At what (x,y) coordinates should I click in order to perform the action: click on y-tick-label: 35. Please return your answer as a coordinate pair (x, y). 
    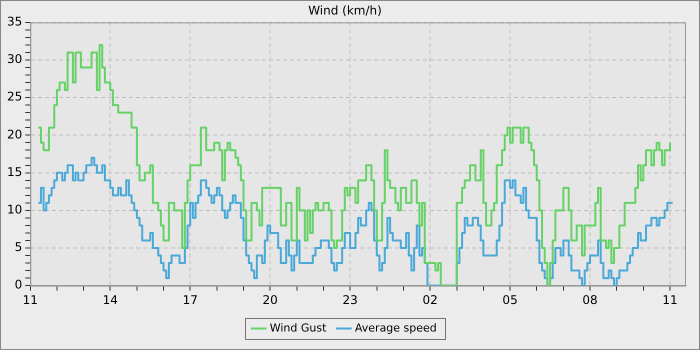
    Looking at the image, I should click on (14, 21).